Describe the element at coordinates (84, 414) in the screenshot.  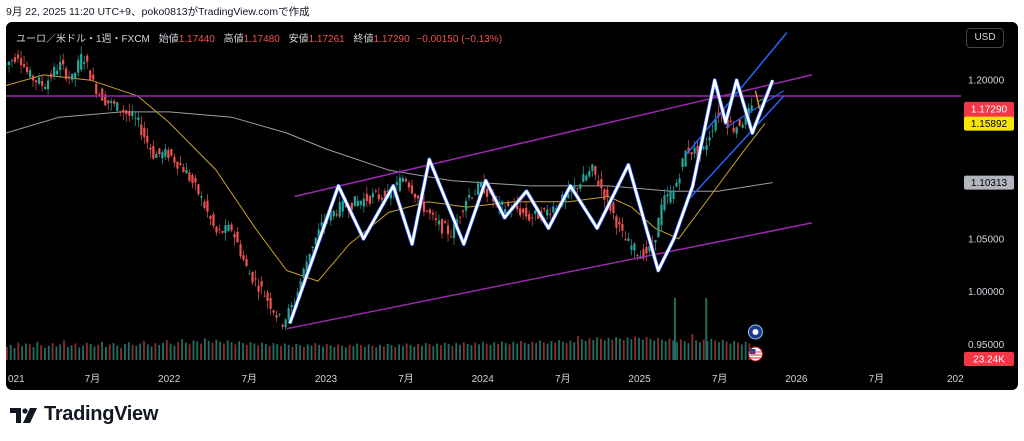
I see `tradingview-logo: TradingView` at that location.